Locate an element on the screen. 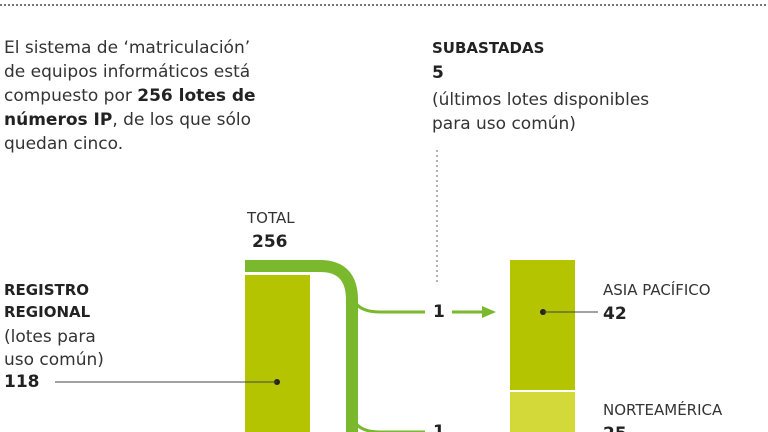 This screenshot has width=768, height=432. intro-text: quedan cinco. is located at coordinates (64, 144).